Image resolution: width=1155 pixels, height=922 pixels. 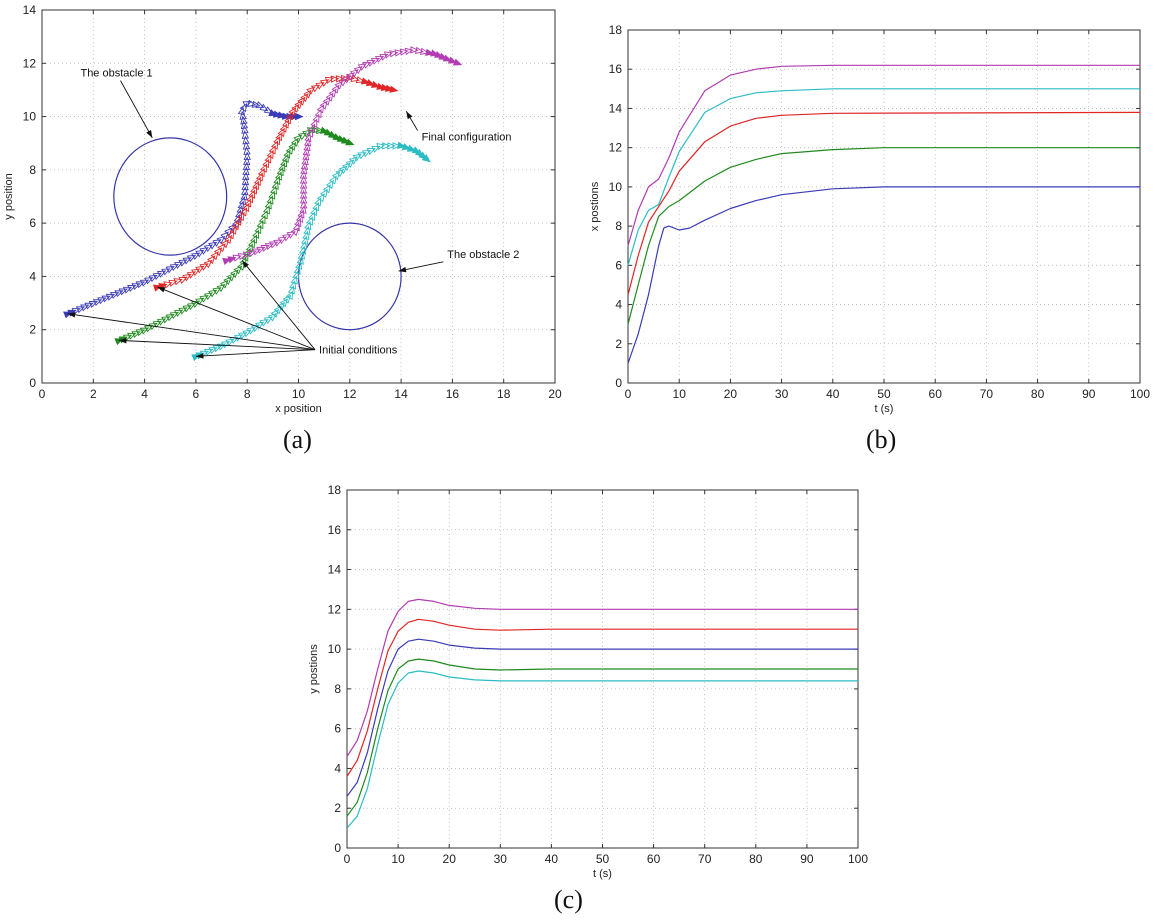 What do you see at coordinates (602, 717) in the screenshot?
I see `series-line-blue` at bounding box center [602, 717].